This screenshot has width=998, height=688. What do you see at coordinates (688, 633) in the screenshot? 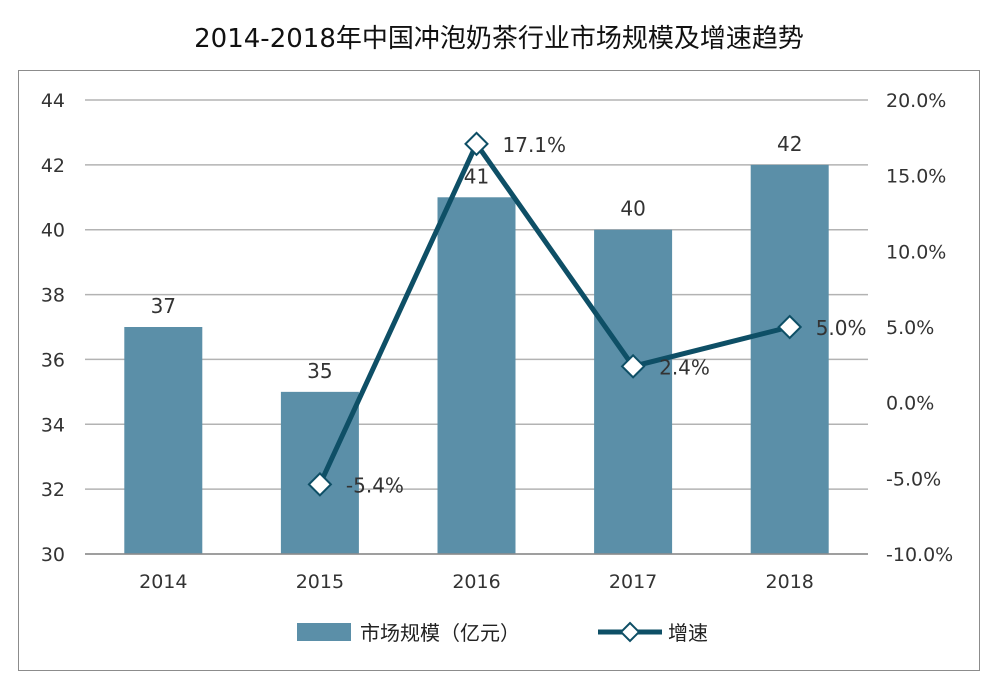
I see `legend-line-label: 增速` at bounding box center [688, 633].